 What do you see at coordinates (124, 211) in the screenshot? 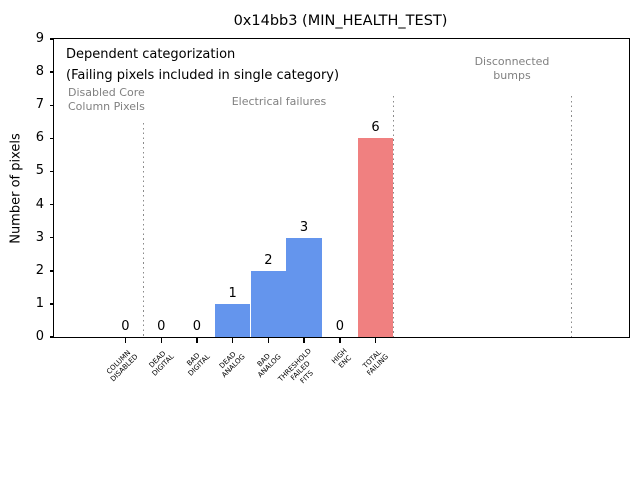
I see `category-column: 0 COLUMN DISABLED` at bounding box center [124, 211].